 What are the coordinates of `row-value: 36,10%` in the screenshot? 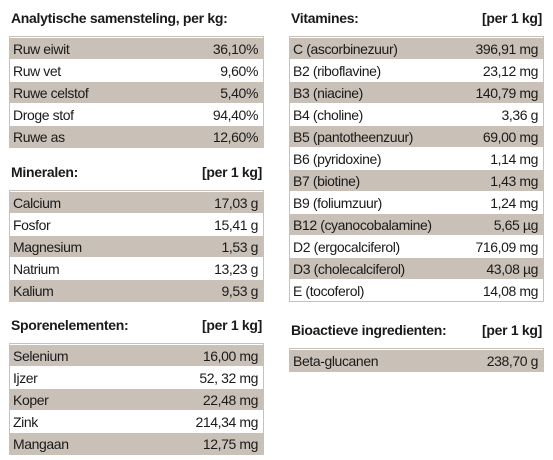 It's located at (235, 48).